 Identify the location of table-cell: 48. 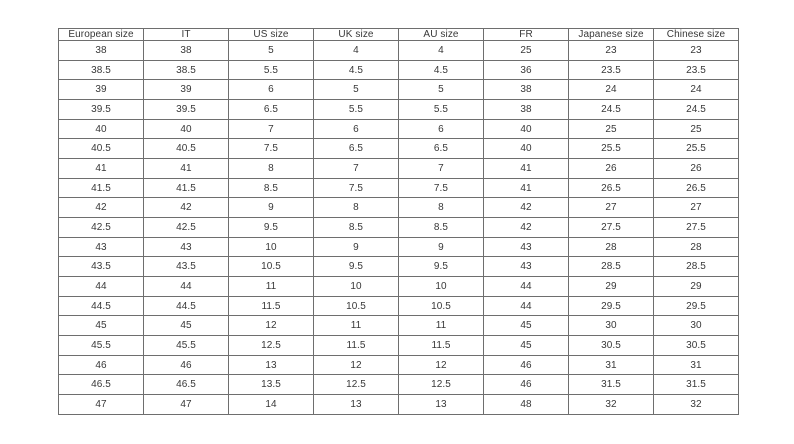
(526, 404).